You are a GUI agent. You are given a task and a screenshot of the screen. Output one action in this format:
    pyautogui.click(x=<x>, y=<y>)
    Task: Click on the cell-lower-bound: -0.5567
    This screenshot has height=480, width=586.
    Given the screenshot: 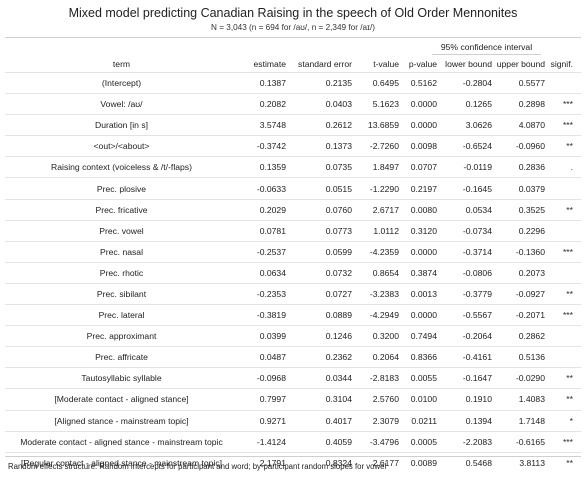 What is the action you would take?
    pyautogui.click(x=477, y=315)
    